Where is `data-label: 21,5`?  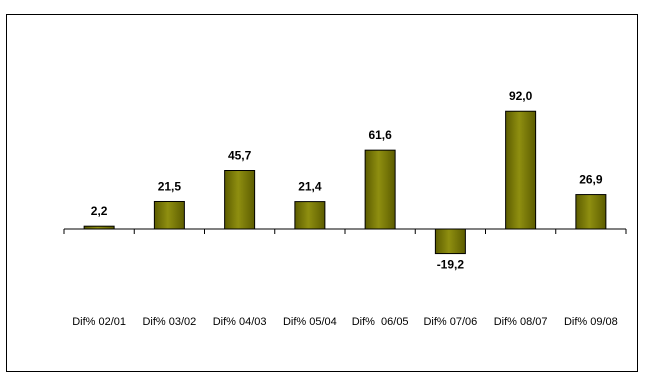
data-label: 21,5 is located at coordinates (170, 186).